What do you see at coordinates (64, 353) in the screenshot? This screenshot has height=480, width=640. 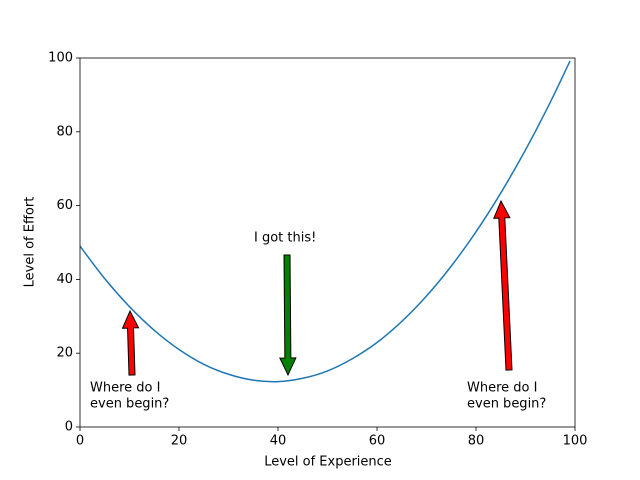 I see `y-tick-label: 20` at bounding box center [64, 353].